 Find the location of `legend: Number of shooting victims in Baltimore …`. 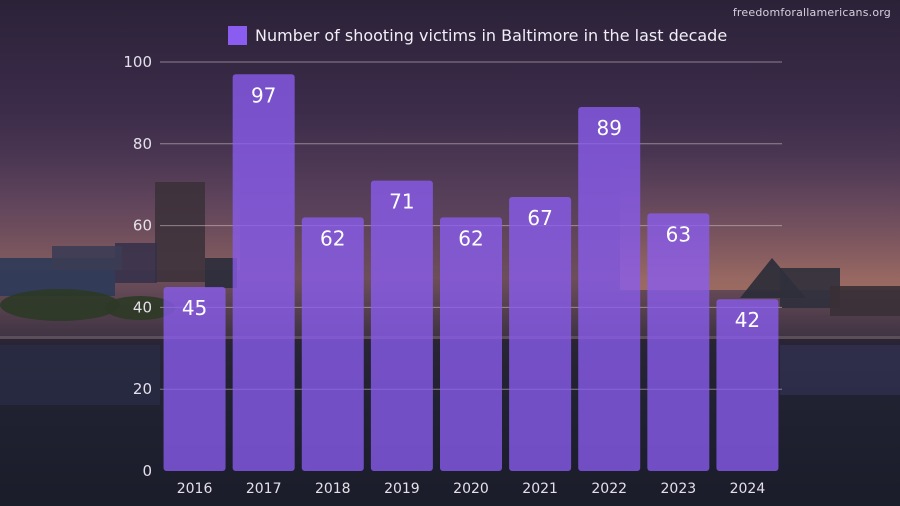

legend: Number of shooting victims in Baltimore … is located at coordinates (477, 35).